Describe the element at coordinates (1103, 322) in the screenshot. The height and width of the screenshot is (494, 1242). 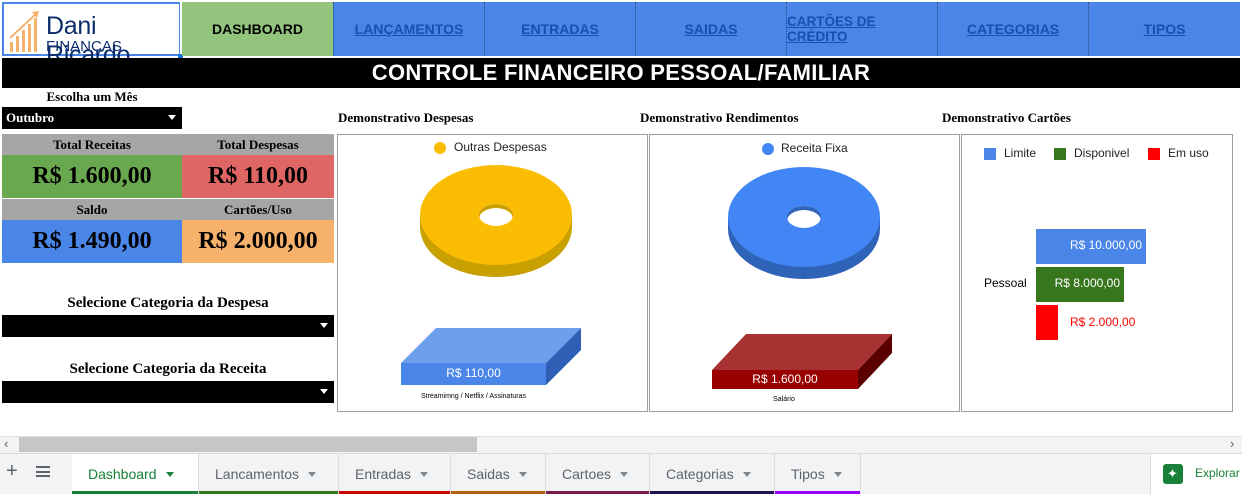
I see `bar-em-uso-data-label: R$ 2.000,00` at that location.